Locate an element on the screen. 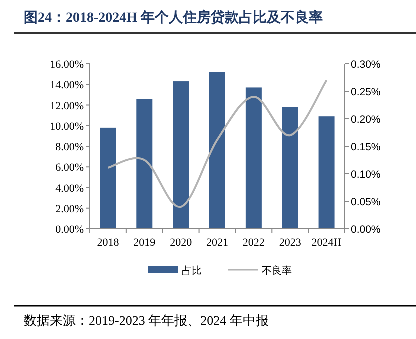 The height and width of the screenshot is (339, 416). y-tick-label: 0.00% is located at coordinates (70, 230).